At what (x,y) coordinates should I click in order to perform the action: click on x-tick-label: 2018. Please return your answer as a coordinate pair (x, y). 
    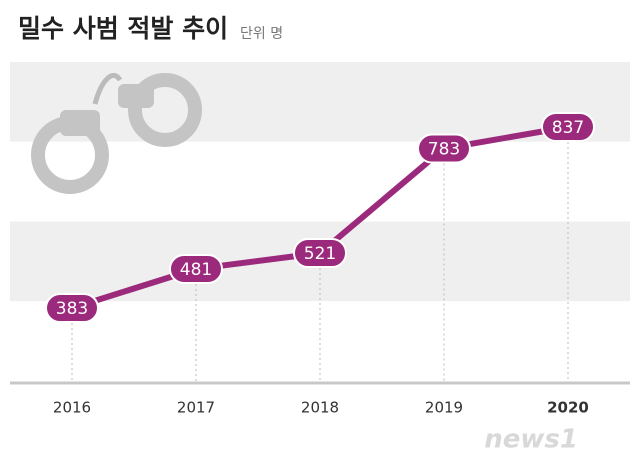
    Looking at the image, I should click on (320, 408).